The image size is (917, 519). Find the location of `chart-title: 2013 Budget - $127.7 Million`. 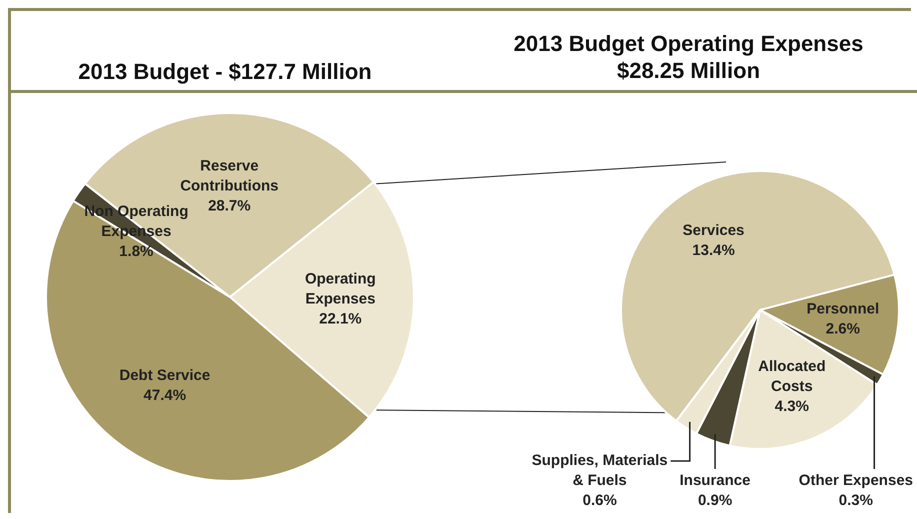

chart-title: 2013 Budget - $127.7 Million is located at coordinates (225, 71).